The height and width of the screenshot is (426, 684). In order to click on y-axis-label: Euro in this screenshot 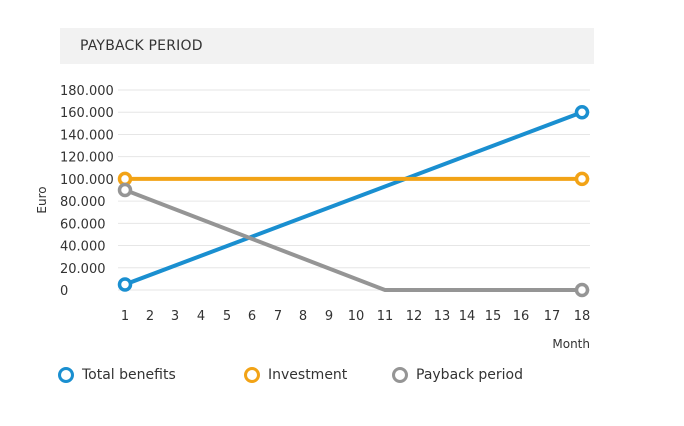, I will do `click(42, 199)`.